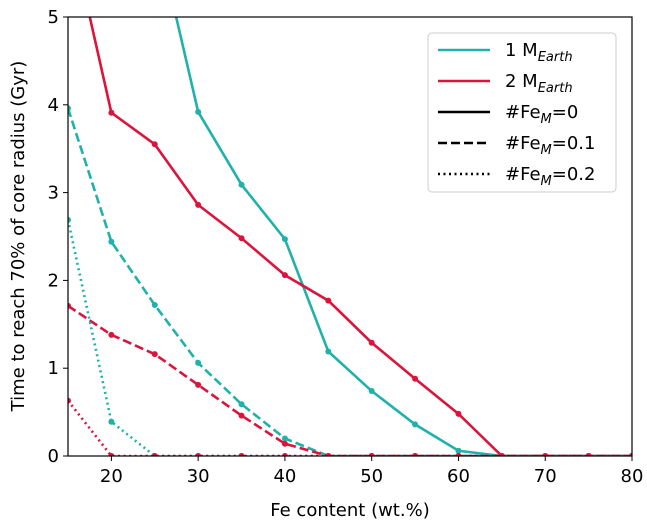 The height and width of the screenshot is (527, 647). What do you see at coordinates (53, 193) in the screenshot?
I see `y-tick-label: 3` at bounding box center [53, 193].